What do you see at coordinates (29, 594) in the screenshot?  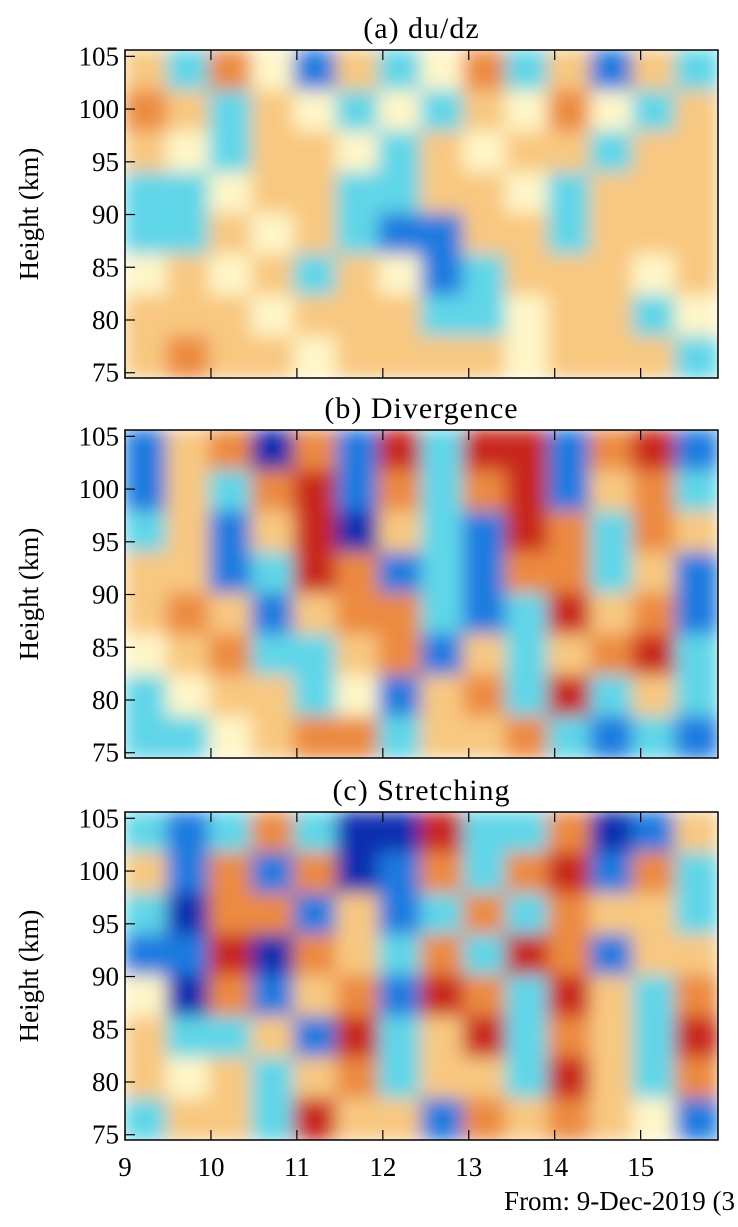 I see `y-axis-label: Height (km)` at bounding box center [29, 594].